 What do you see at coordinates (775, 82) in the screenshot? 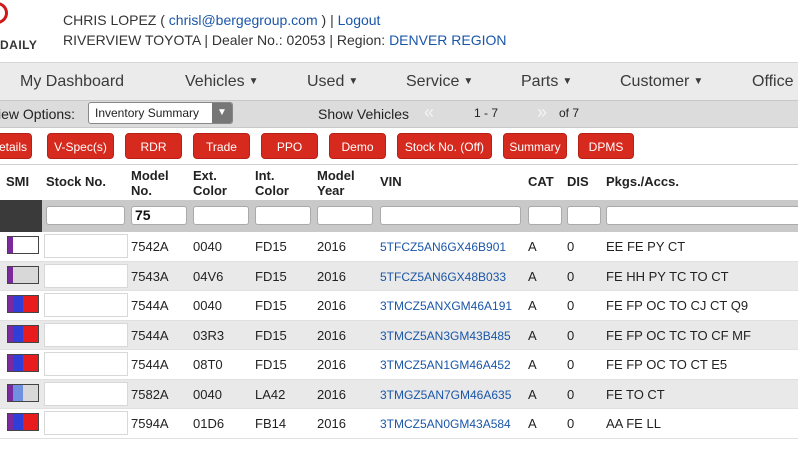
I see `nav-office: Office▼` at bounding box center [775, 82].